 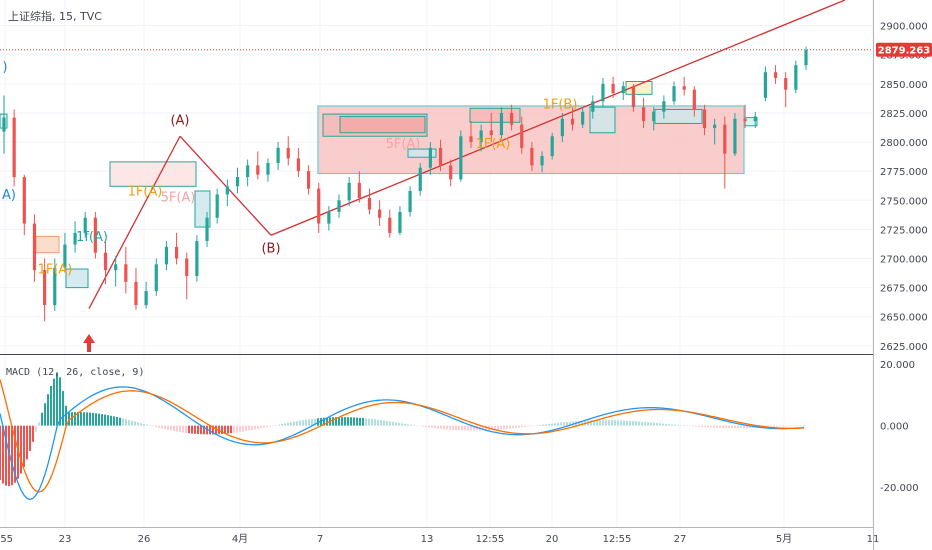 What do you see at coordinates (617, 539) in the screenshot?
I see `time-tick-label: 12:55` at bounding box center [617, 539].